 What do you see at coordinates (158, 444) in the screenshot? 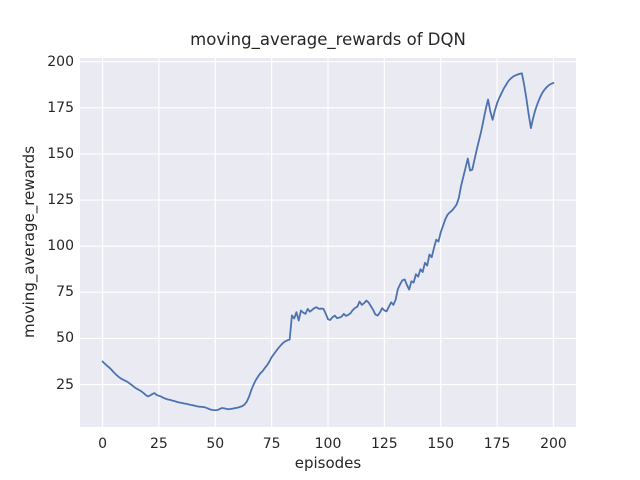
I see `x-tick-label: 25` at bounding box center [158, 444].